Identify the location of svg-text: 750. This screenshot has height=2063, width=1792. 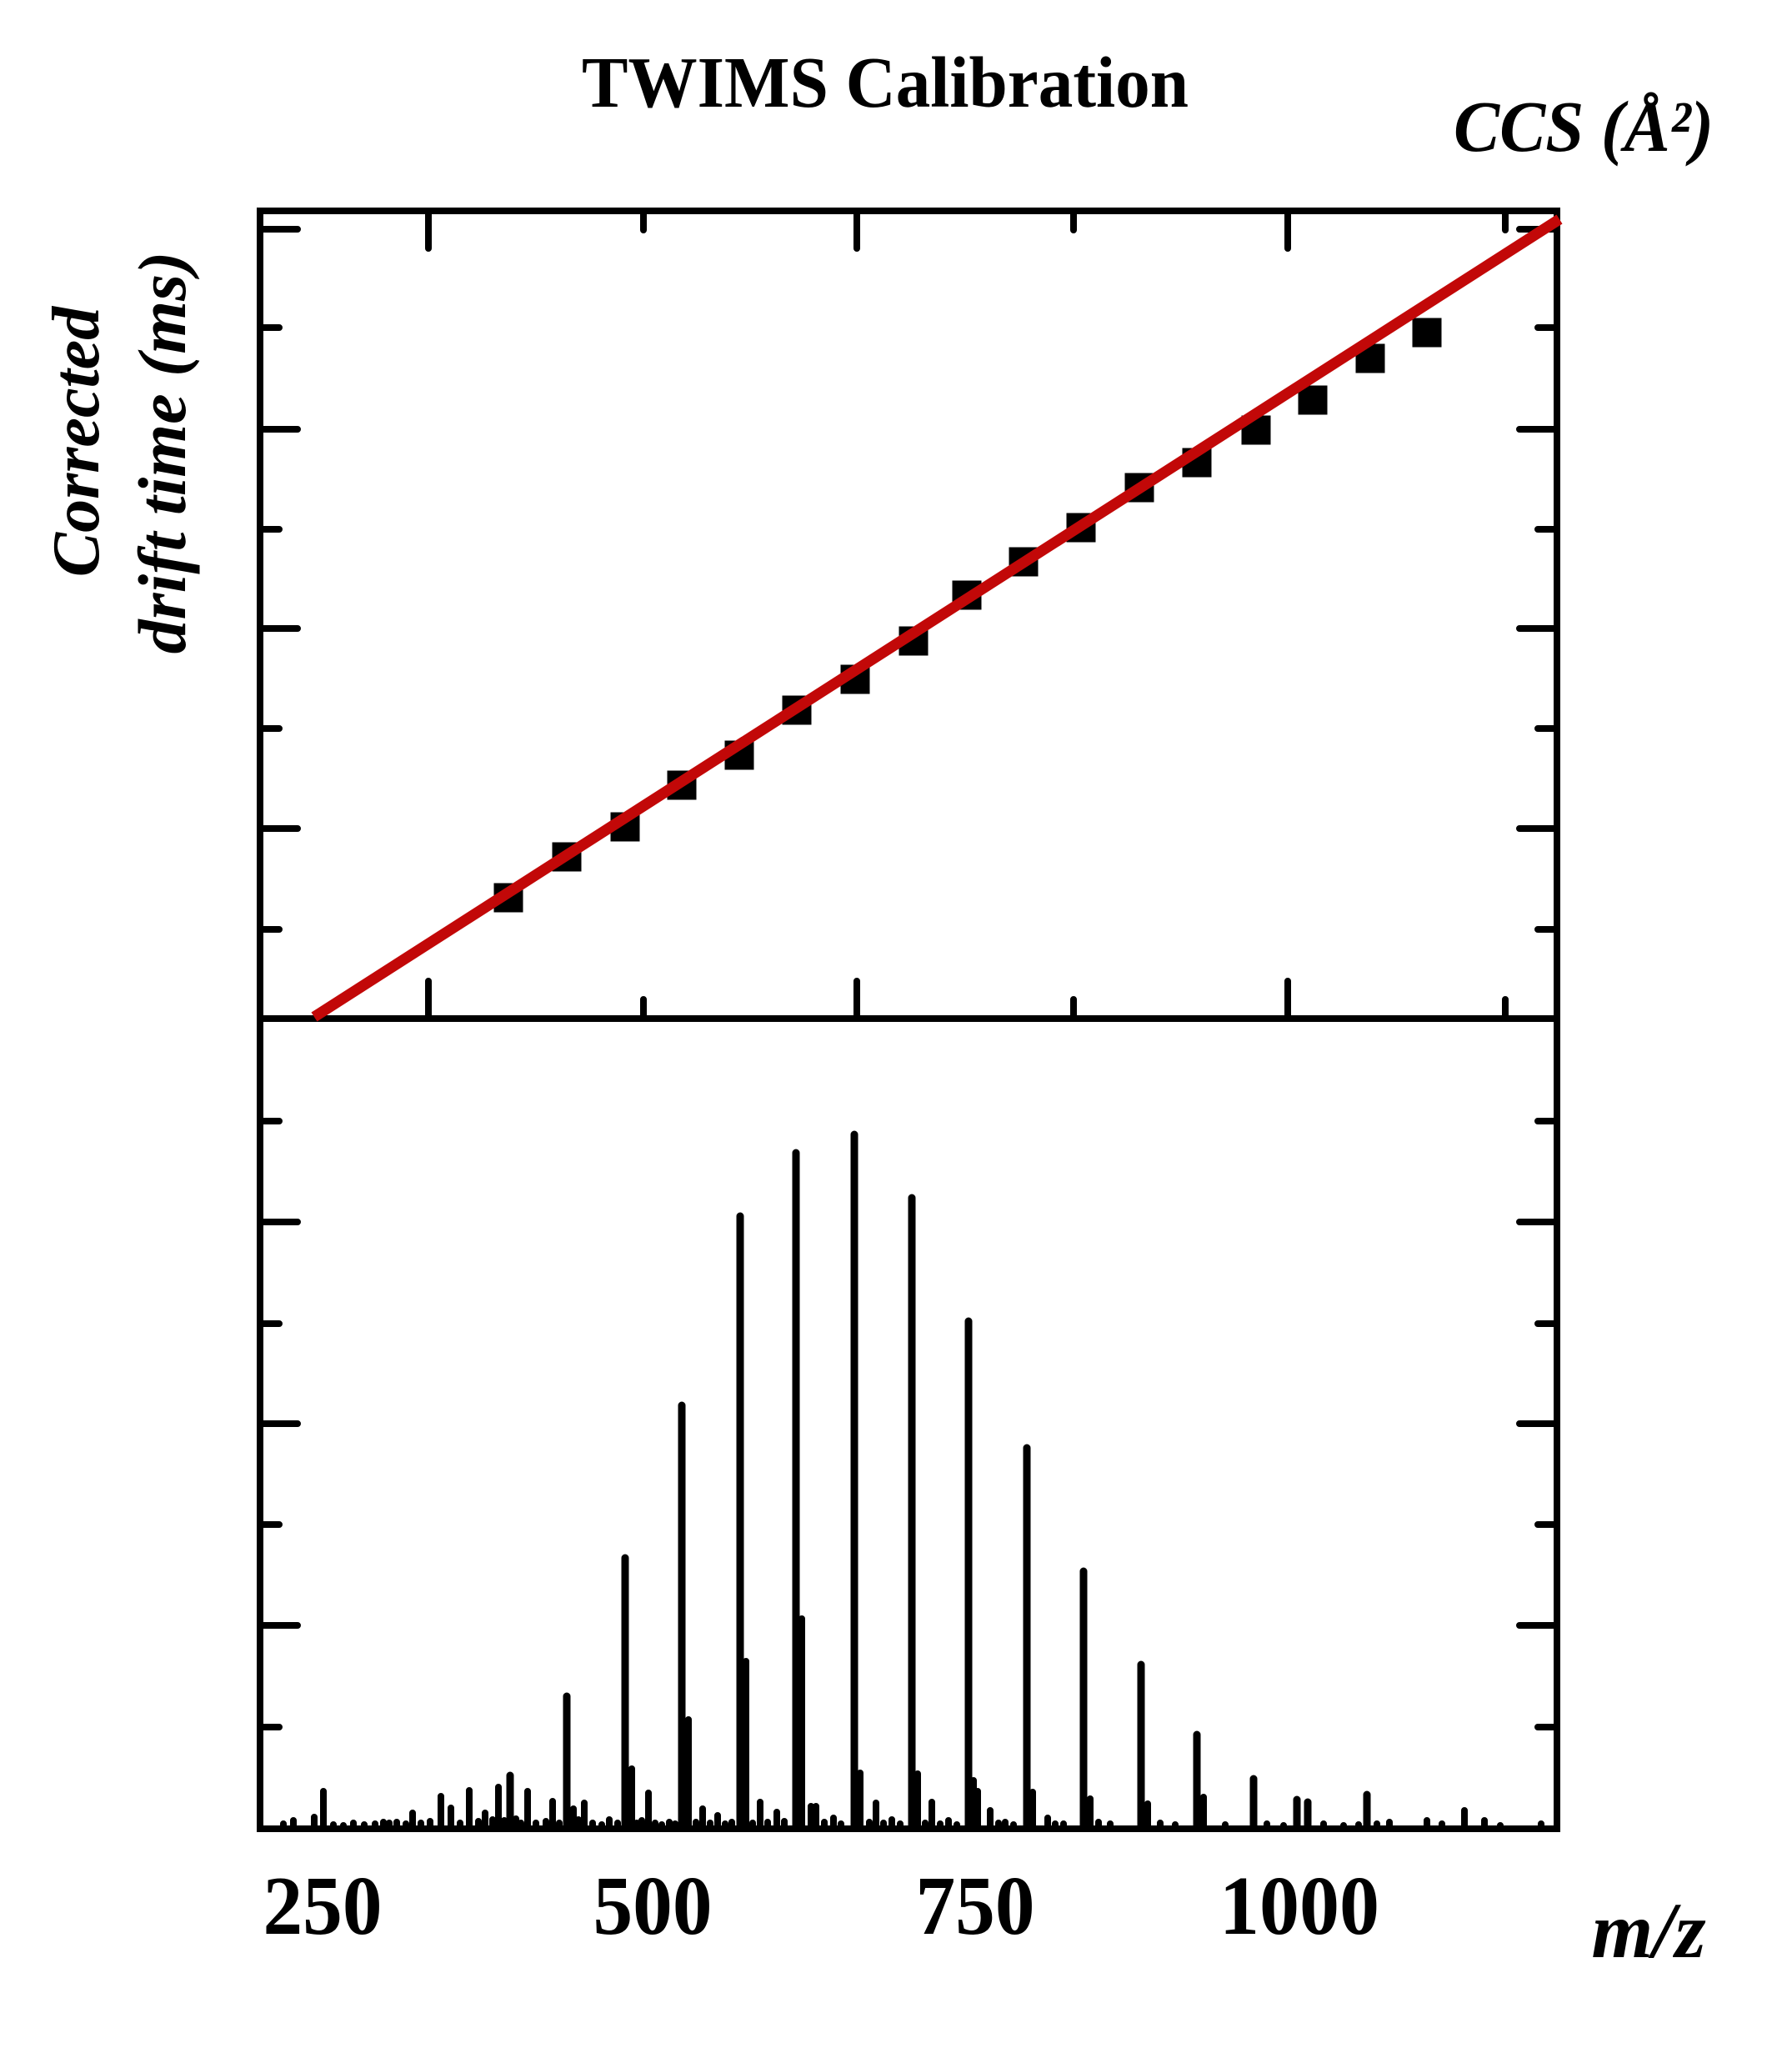
(976, 1906).